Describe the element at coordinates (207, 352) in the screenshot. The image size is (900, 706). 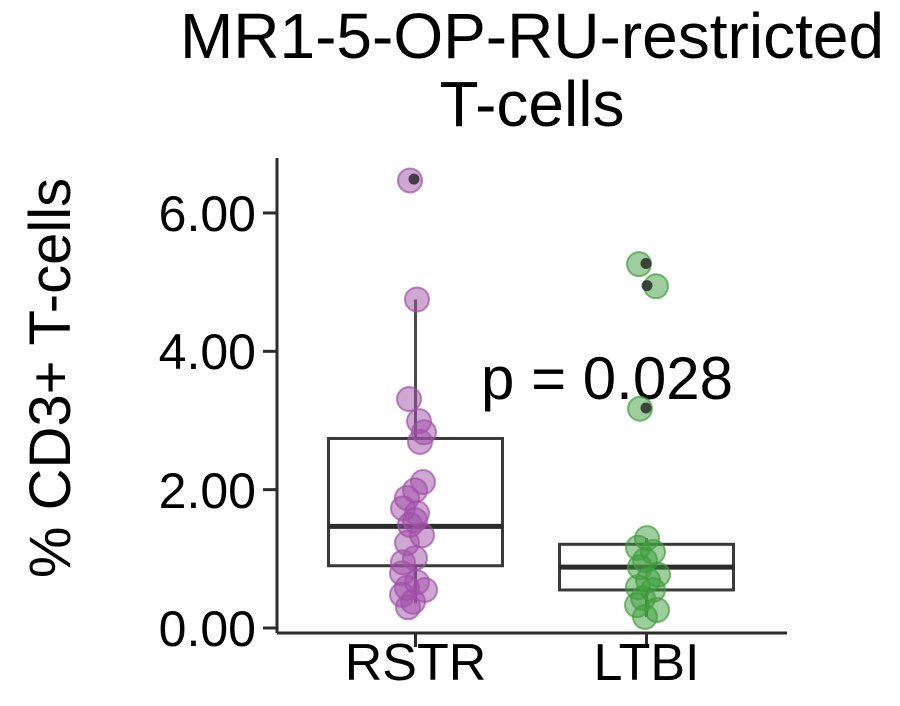
I see `y-tick-label-4: 4.00` at that location.